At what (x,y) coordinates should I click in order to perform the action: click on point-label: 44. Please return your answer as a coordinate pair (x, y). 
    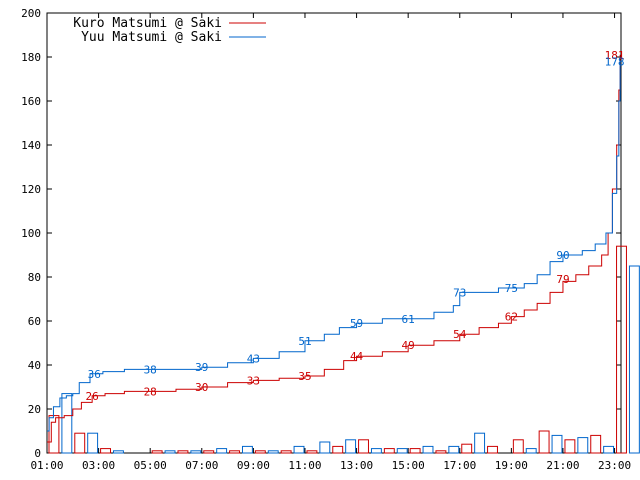
    Looking at the image, I should click on (357, 356).